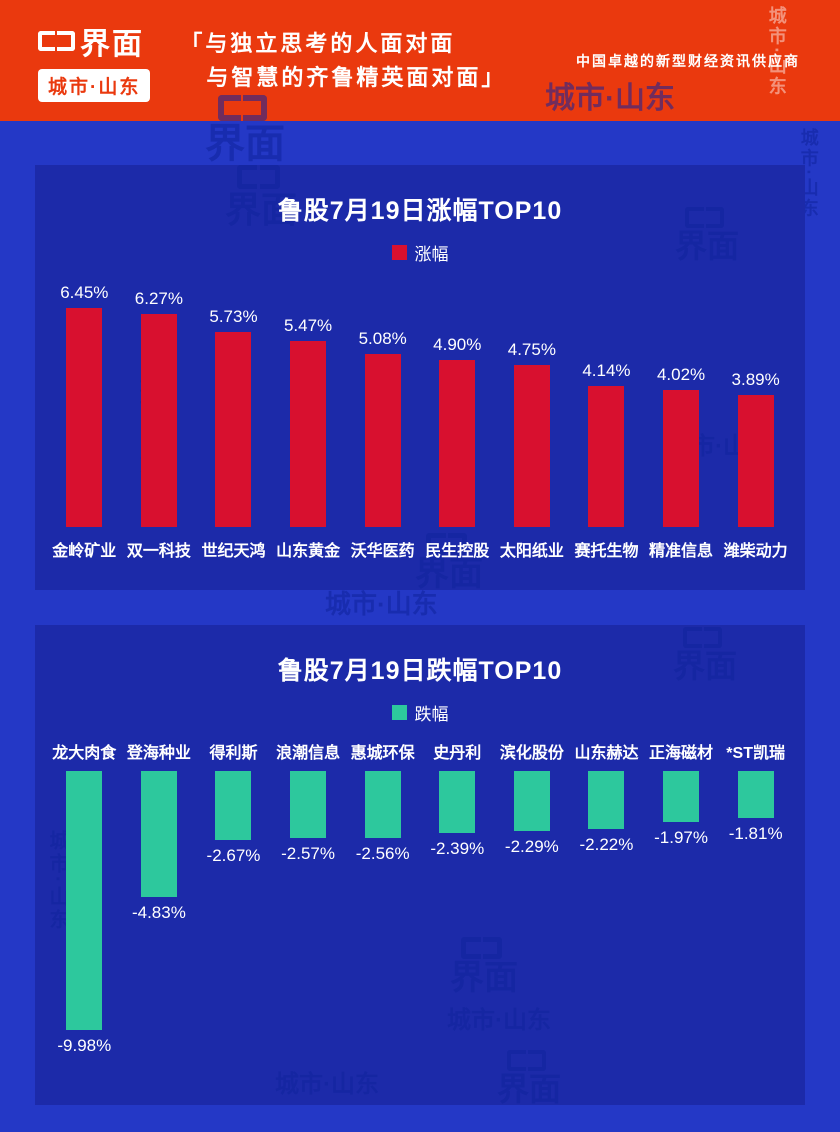 This screenshot has width=840, height=1132. I want to click on legend-label: 跌幅, so click(431, 714).